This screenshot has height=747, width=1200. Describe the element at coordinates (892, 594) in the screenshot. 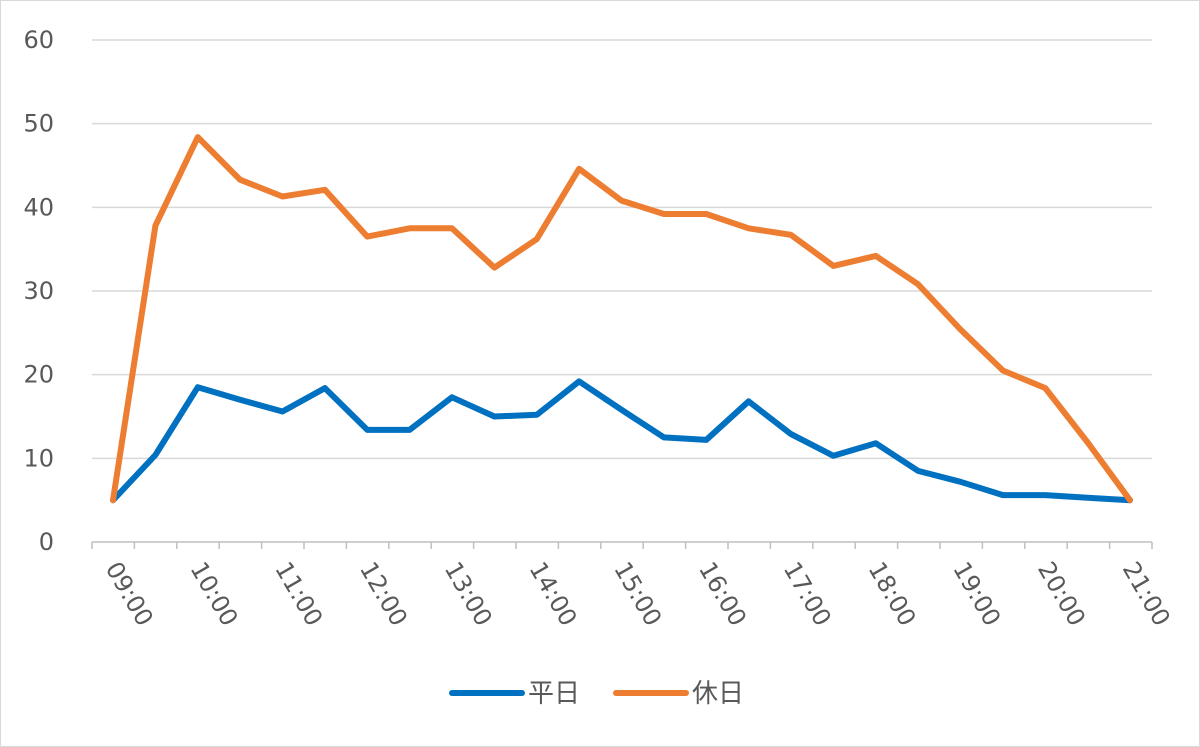

I see `x-tick-label: 18:00` at that location.